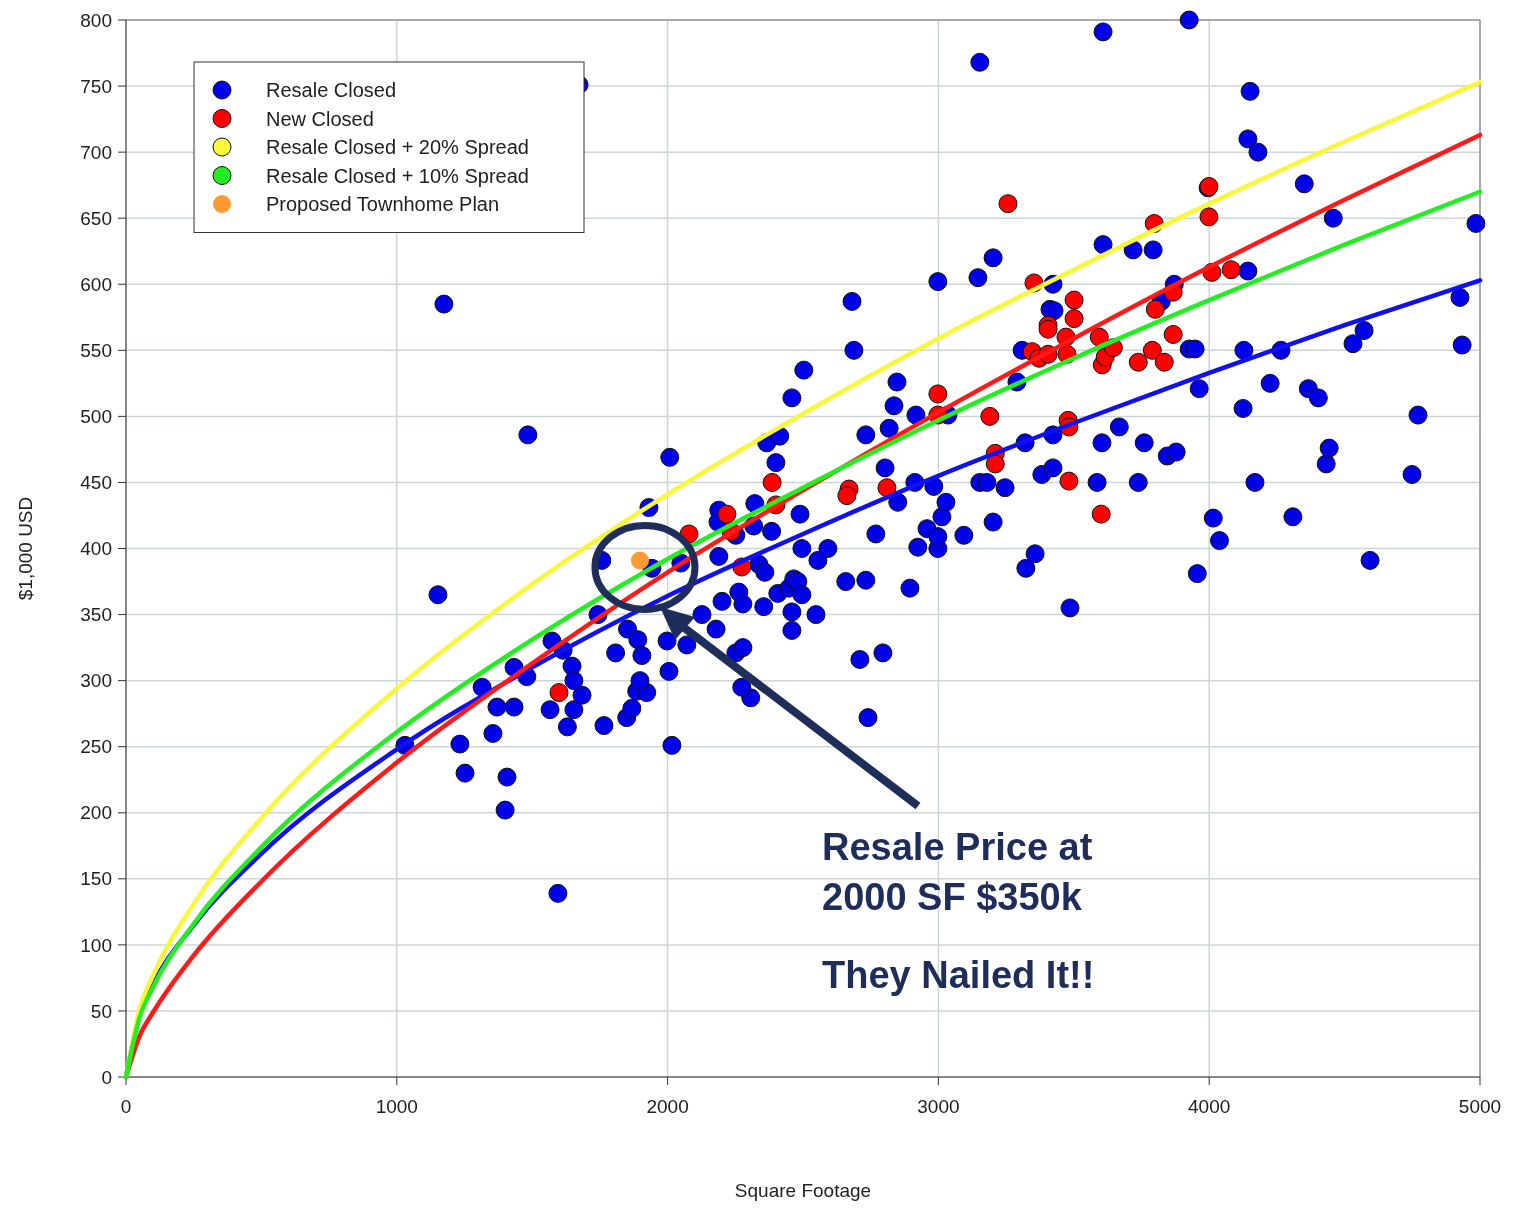  What do you see at coordinates (106, 1077) in the screenshot?
I see `y-tick-label: 0` at bounding box center [106, 1077].